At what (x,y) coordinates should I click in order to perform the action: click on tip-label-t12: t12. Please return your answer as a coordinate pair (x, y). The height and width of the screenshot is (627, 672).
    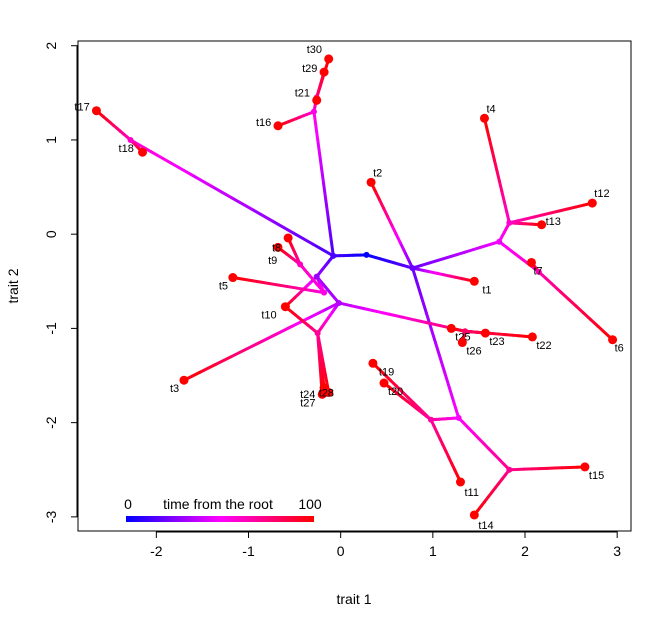
    Looking at the image, I should click on (601, 194).